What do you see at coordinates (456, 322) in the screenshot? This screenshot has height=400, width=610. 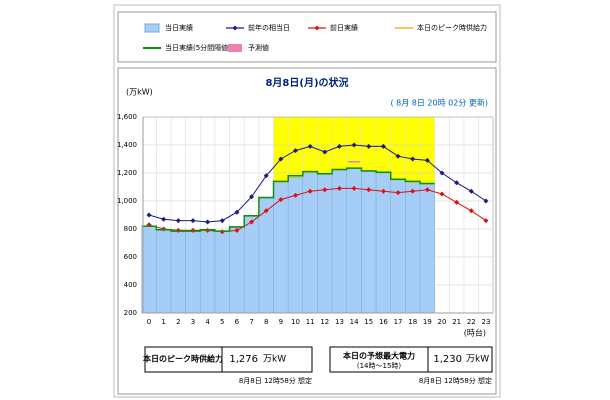 I see `x-tick-label: 21` at bounding box center [456, 322].